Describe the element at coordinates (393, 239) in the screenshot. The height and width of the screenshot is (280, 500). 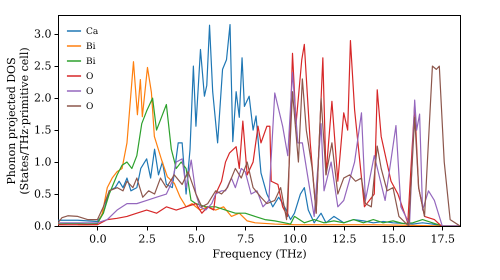
I see `x-tick-label: 15.0` at that location.